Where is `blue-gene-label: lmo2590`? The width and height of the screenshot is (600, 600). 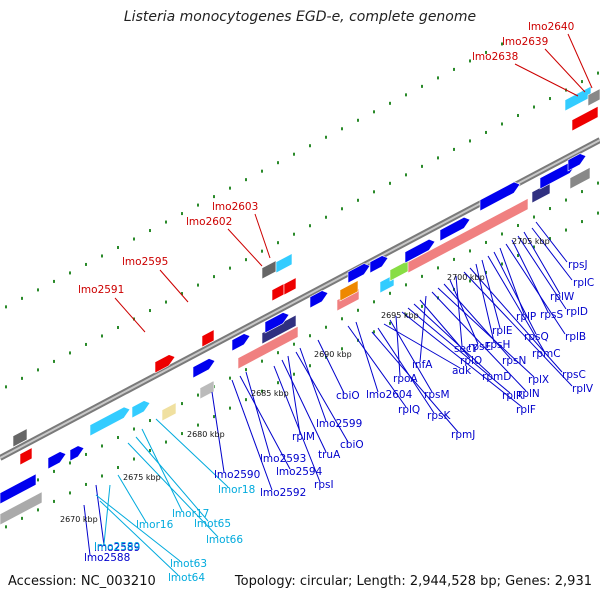 blue-gene-label: lmo2590 is located at coordinates (237, 475).